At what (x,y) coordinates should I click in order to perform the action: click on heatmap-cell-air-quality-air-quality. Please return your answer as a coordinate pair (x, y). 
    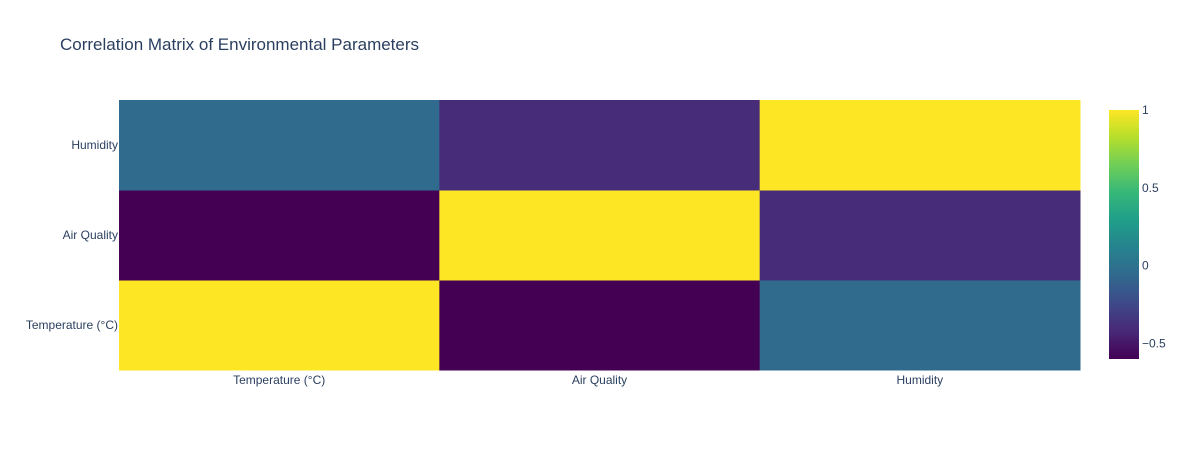
    Looking at the image, I should click on (600, 235).